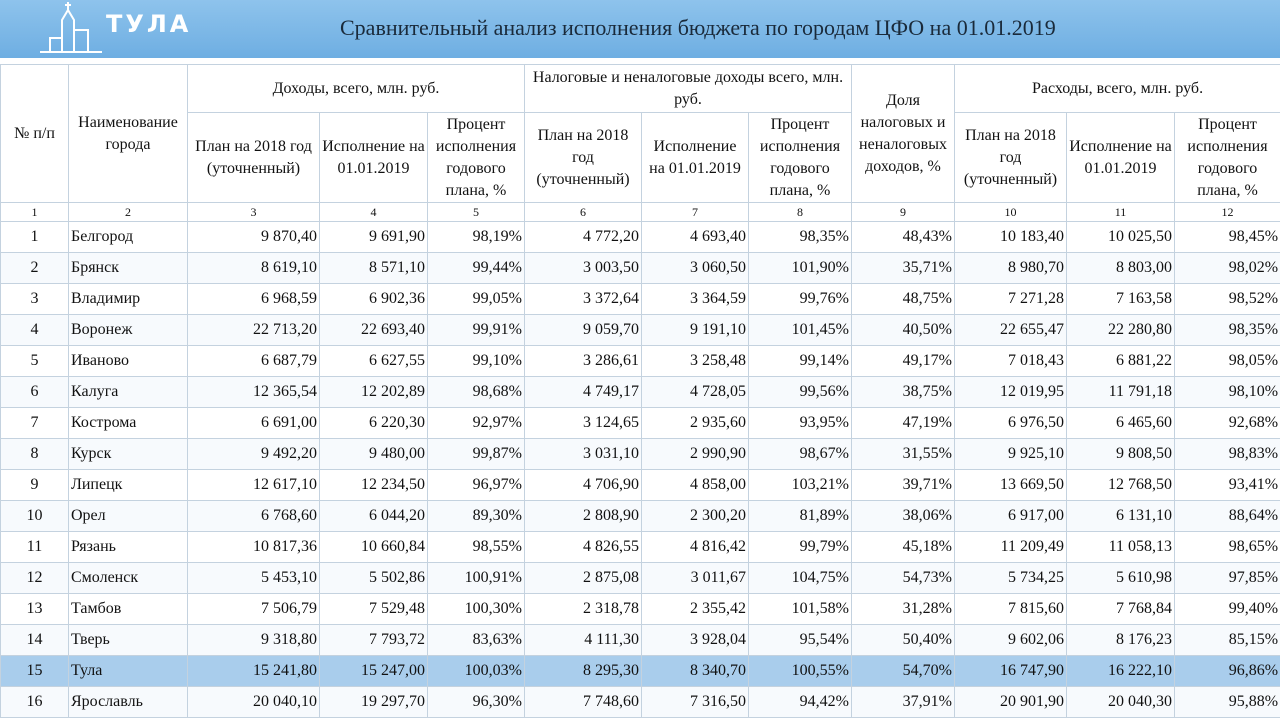  I want to click on table-cell: 15, so click(34, 671).